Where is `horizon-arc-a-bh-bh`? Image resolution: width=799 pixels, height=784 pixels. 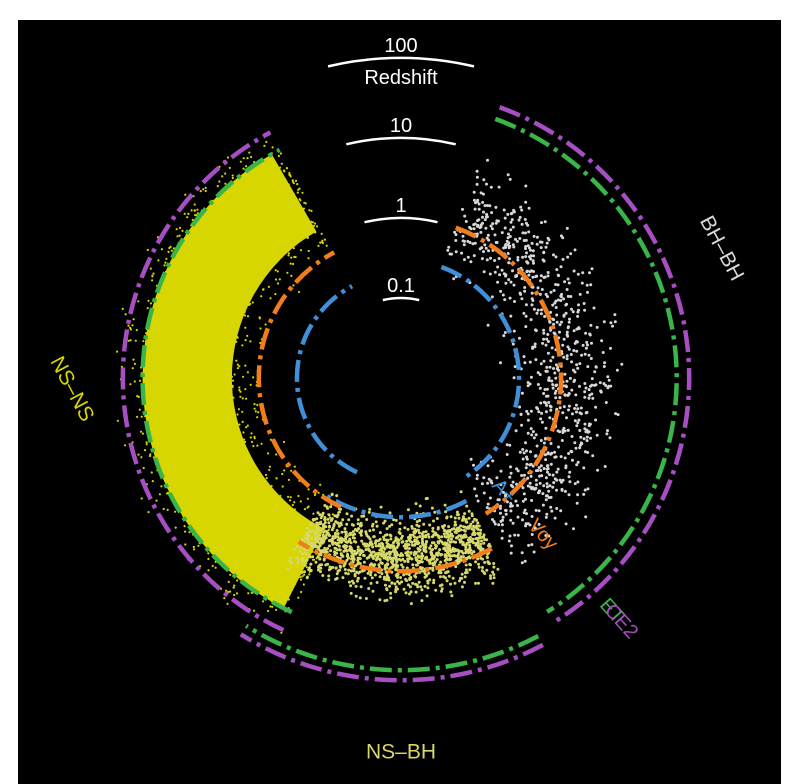 horizon-arc-a-bh-bh is located at coordinates (481, 372).